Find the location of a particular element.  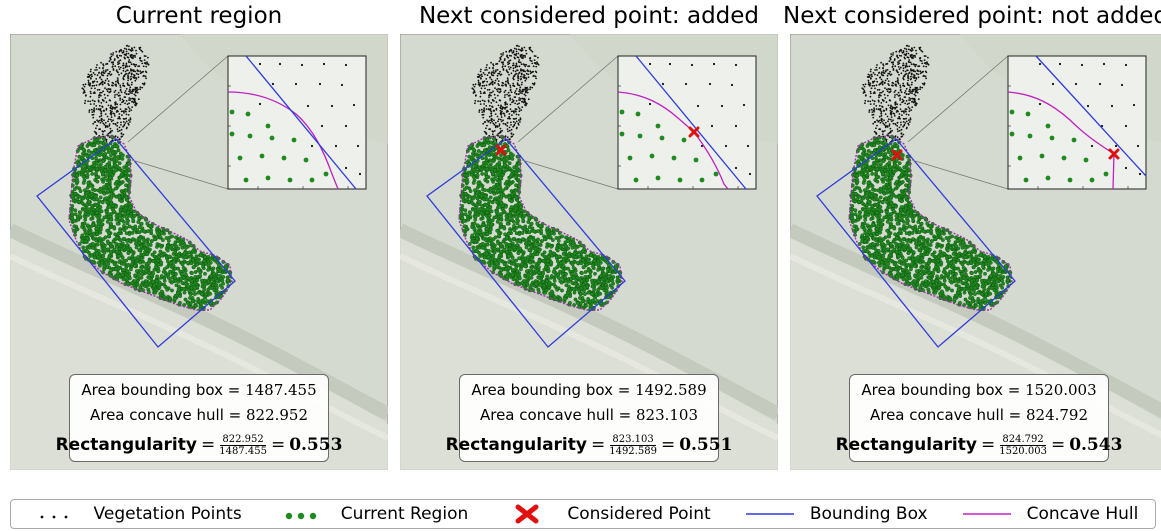

panel-3-title: Next considered point: not added is located at coordinates (972, 16).